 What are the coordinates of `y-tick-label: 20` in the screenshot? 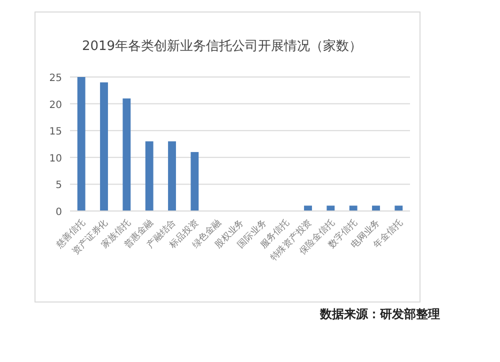 It's located at (55, 105).